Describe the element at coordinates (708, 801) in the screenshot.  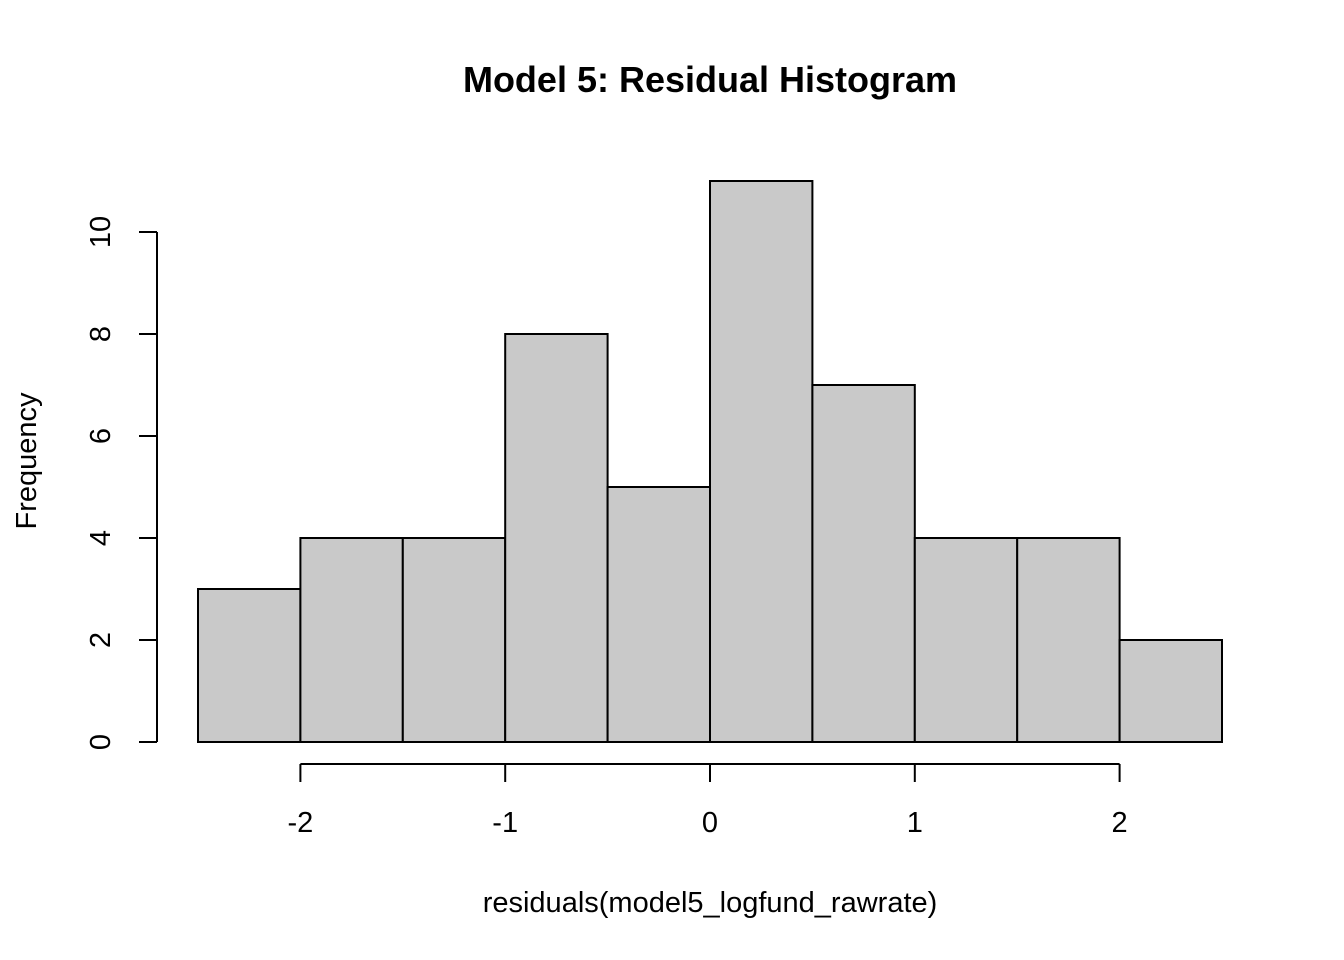
I see `x-axis: -2 -1 0 1 2` at that location.